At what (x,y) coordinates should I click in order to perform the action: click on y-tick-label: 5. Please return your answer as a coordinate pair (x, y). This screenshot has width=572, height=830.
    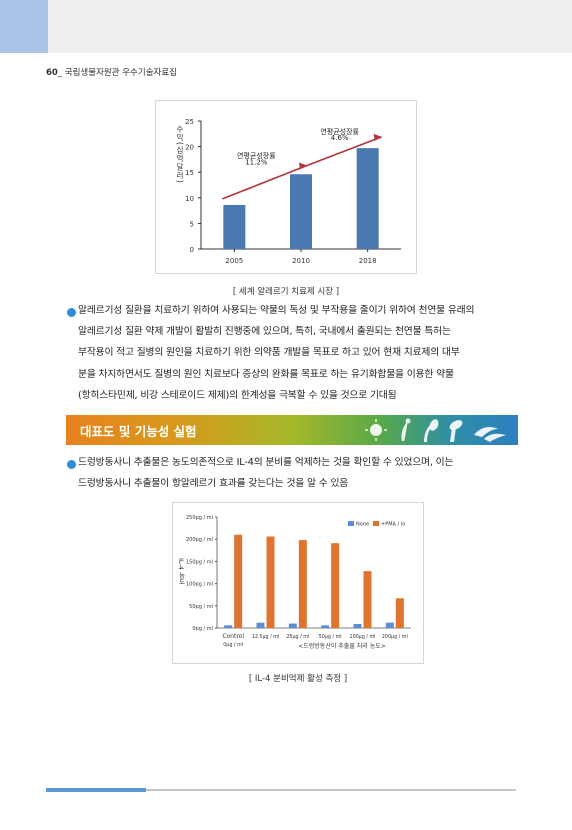
    Looking at the image, I should click on (192, 224).